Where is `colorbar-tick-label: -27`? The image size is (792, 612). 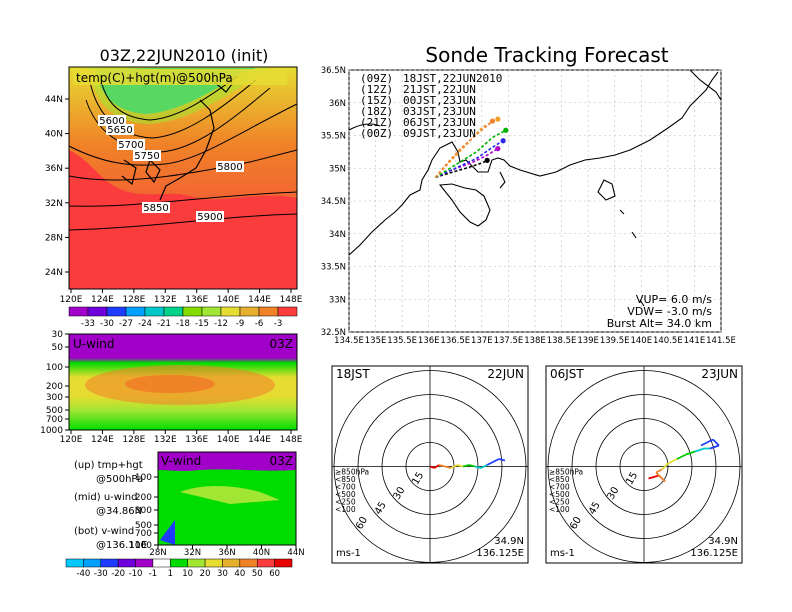
colorbar-tick-label: -27 is located at coordinates (126, 324).